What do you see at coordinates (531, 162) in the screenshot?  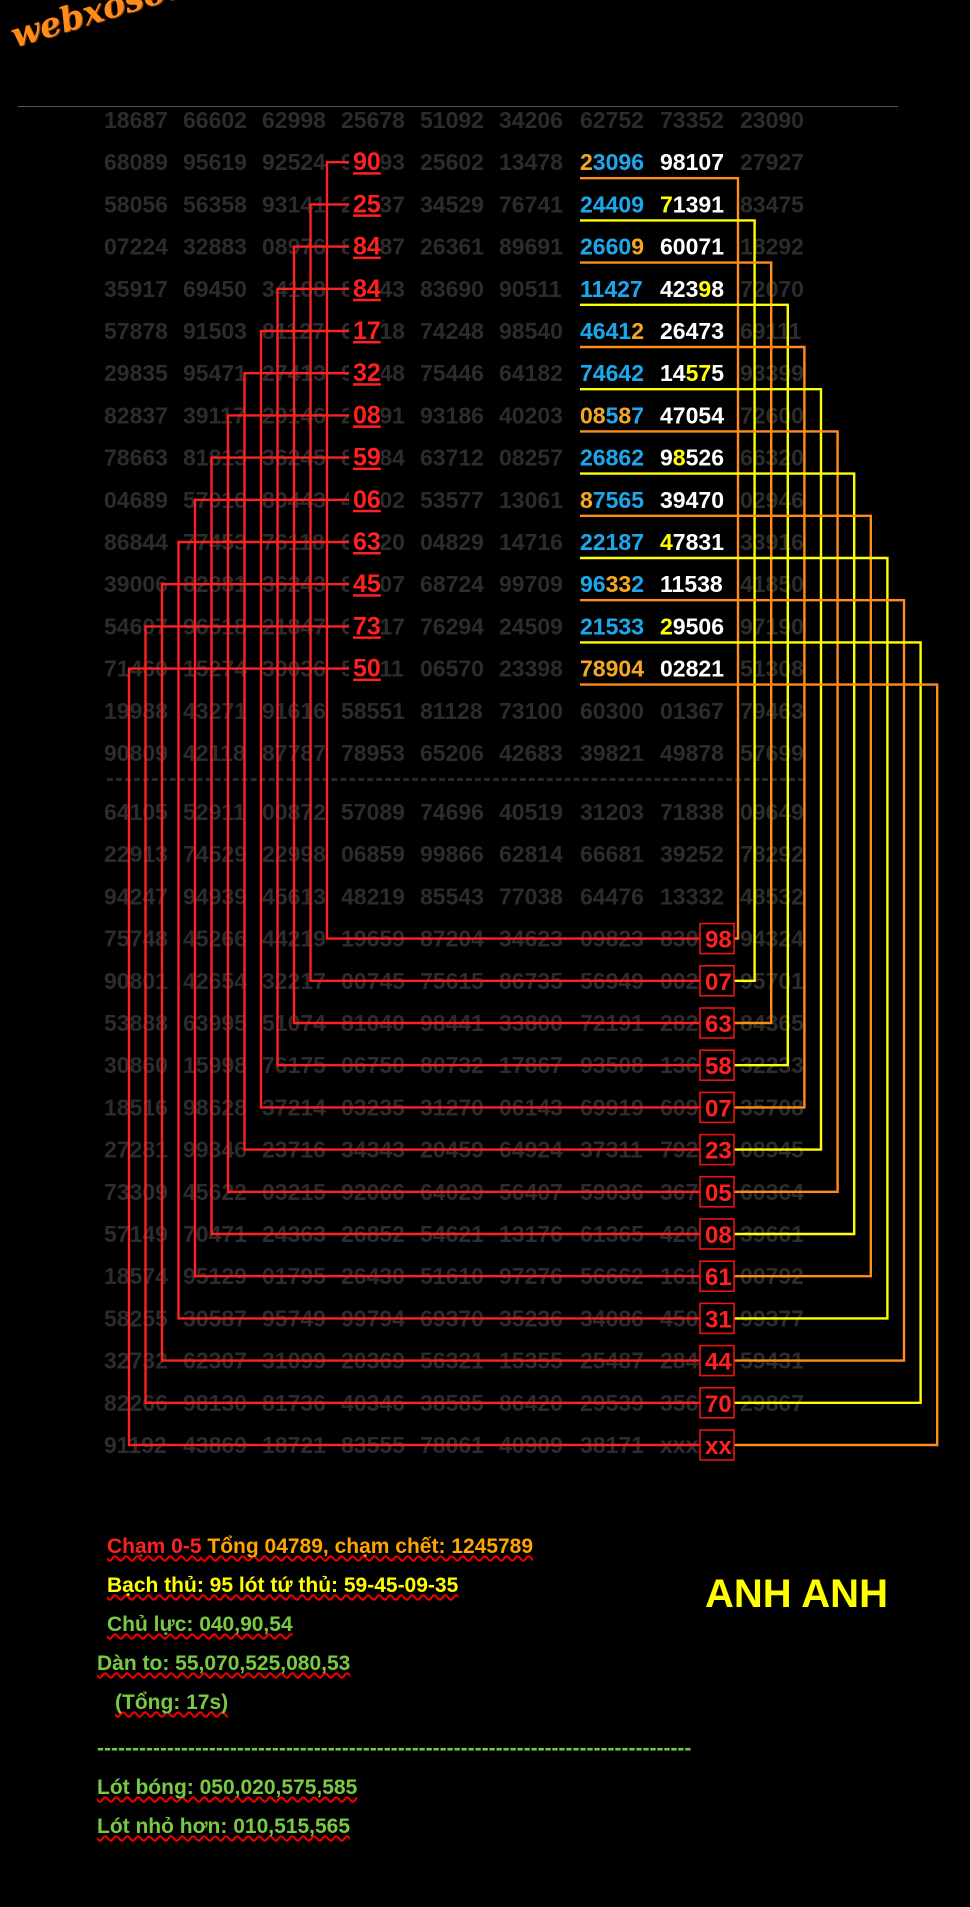 I see `grid-number: 13478` at bounding box center [531, 162].